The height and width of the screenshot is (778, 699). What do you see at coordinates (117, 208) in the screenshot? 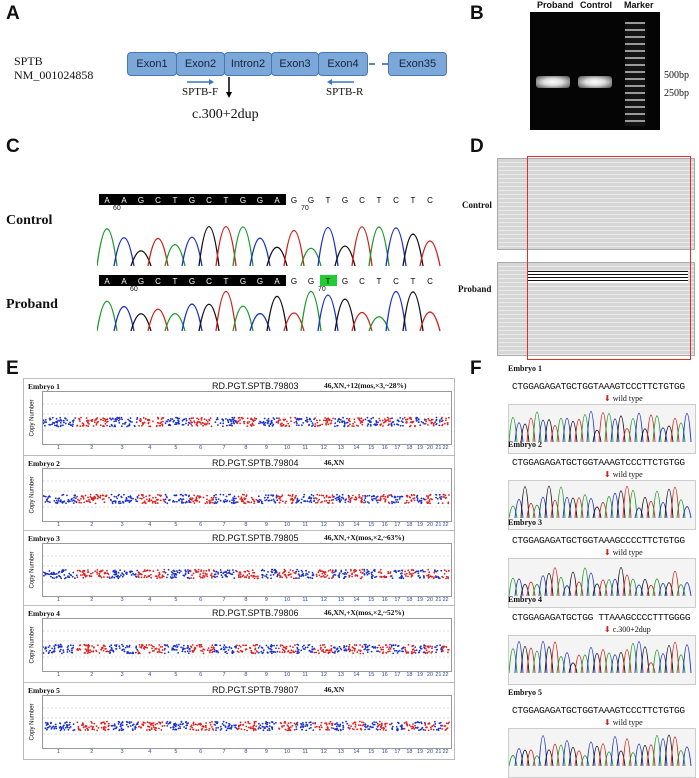
I see `control-pos-60: 60` at bounding box center [117, 208].